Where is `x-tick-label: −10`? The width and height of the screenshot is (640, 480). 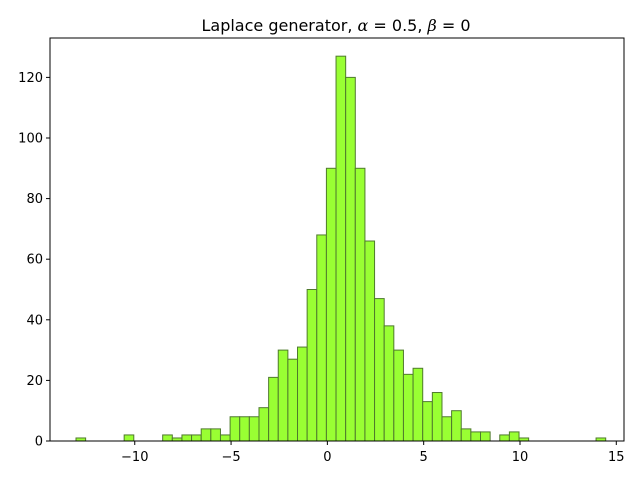 x-tick-label: −10 is located at coordinates (134, 457).